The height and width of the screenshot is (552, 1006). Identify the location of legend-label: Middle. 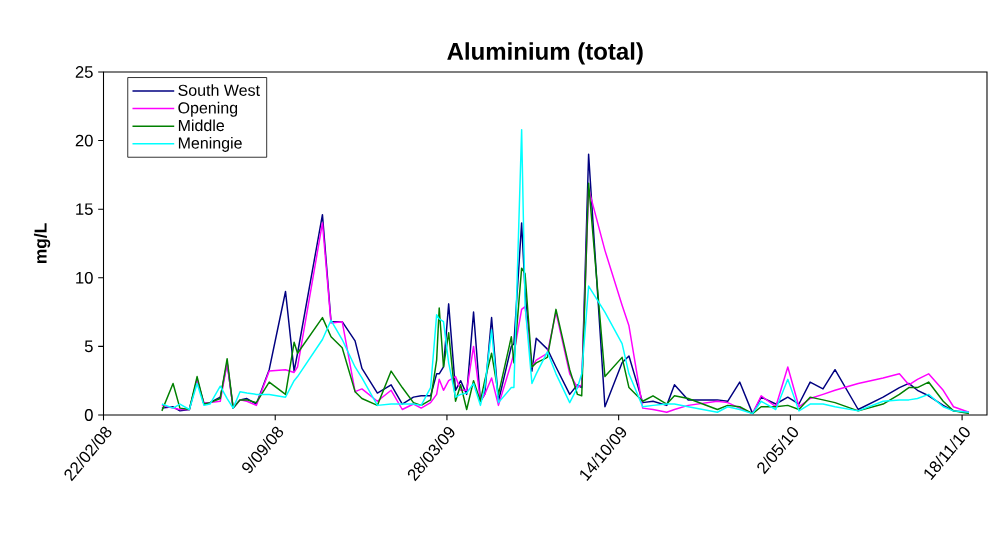
(201, 125).